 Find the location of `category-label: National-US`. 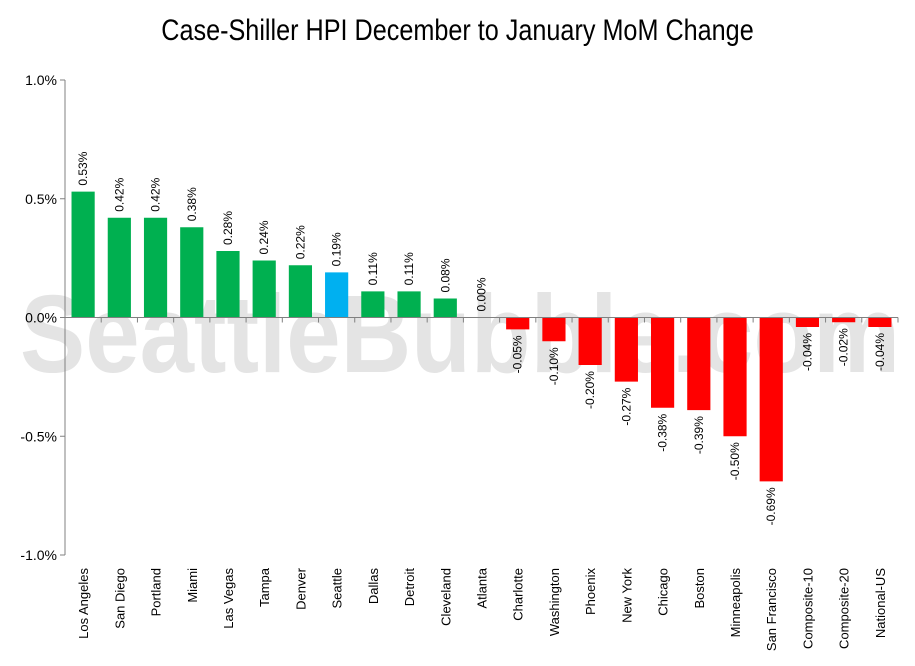

category-label: National-US is located at coordinates (880, 603).